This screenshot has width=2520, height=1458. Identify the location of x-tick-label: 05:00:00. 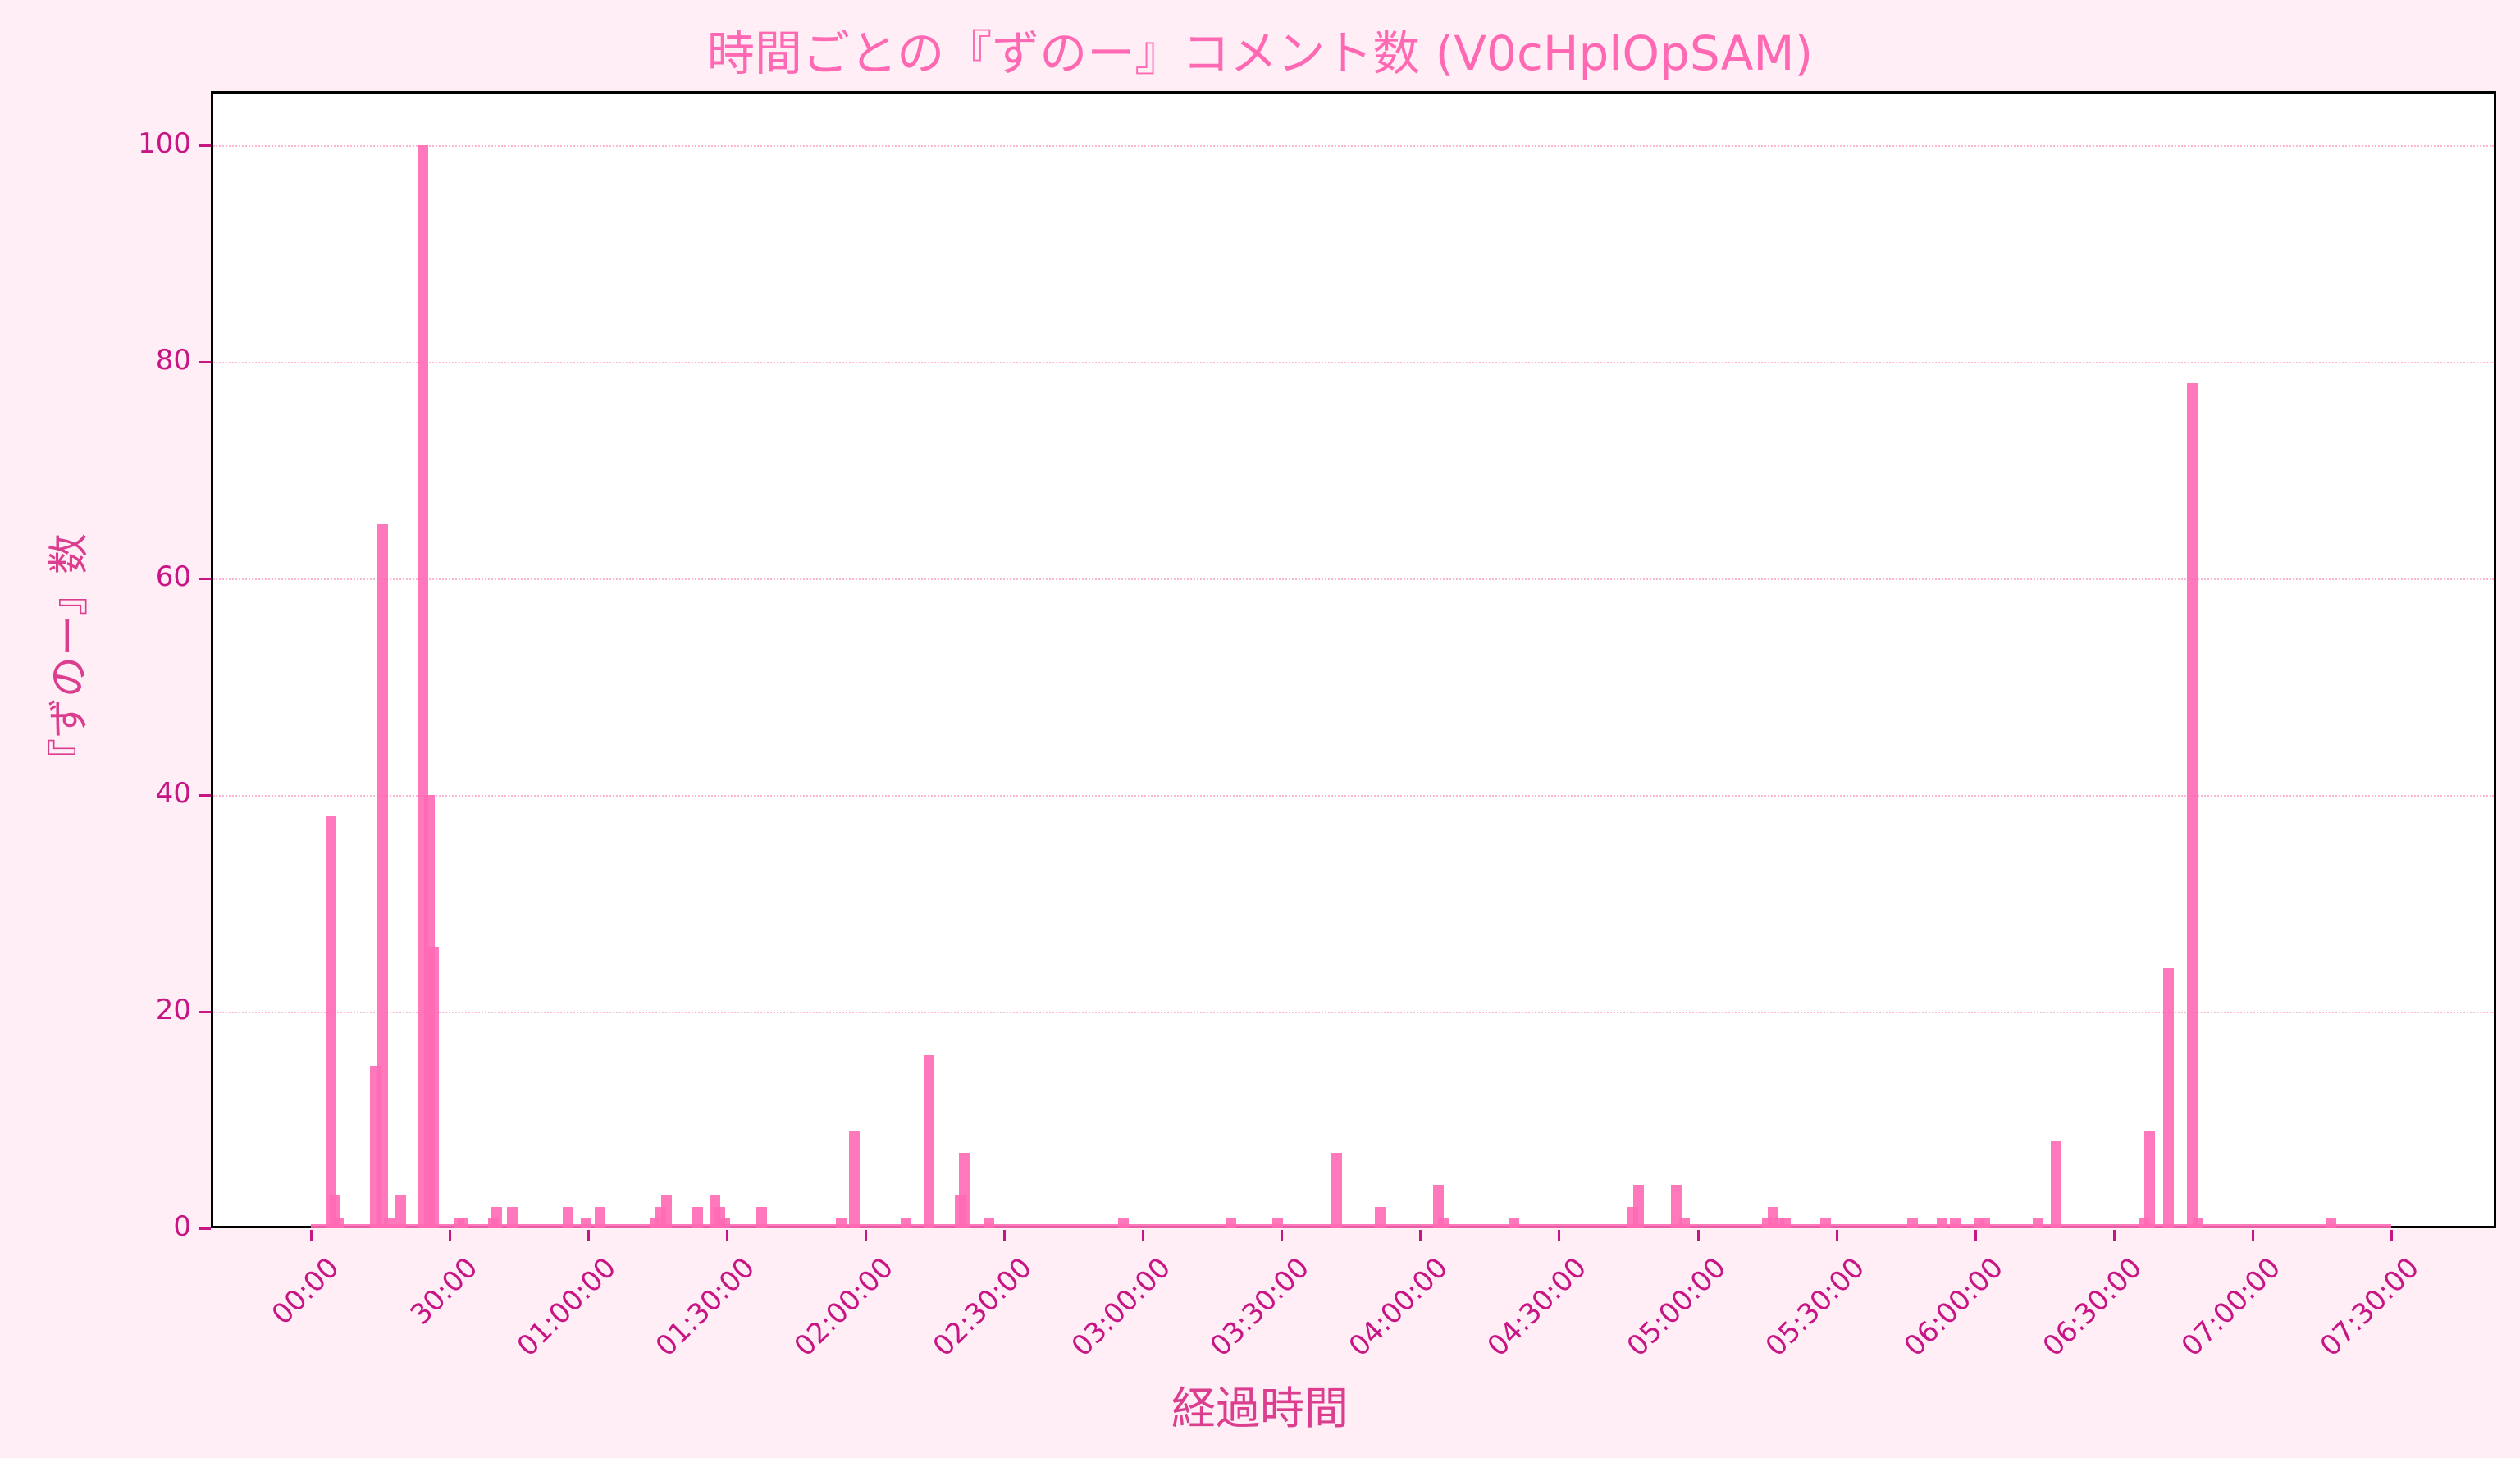
(1676, 1307).